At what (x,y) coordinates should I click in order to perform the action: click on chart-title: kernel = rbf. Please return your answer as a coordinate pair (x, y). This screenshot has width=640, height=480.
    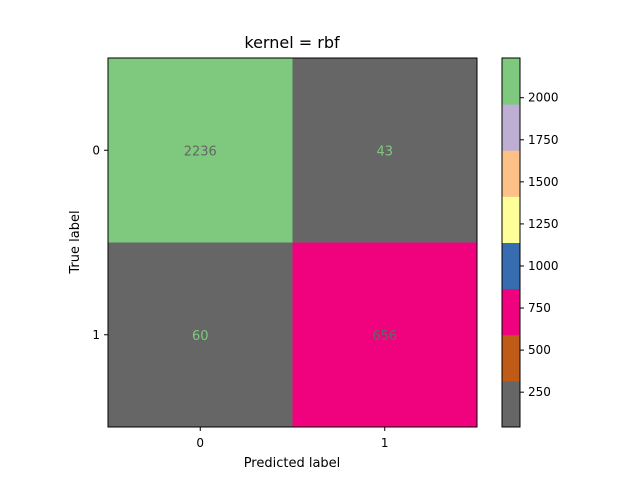
    Looking at the image, I should click on (292, 42).